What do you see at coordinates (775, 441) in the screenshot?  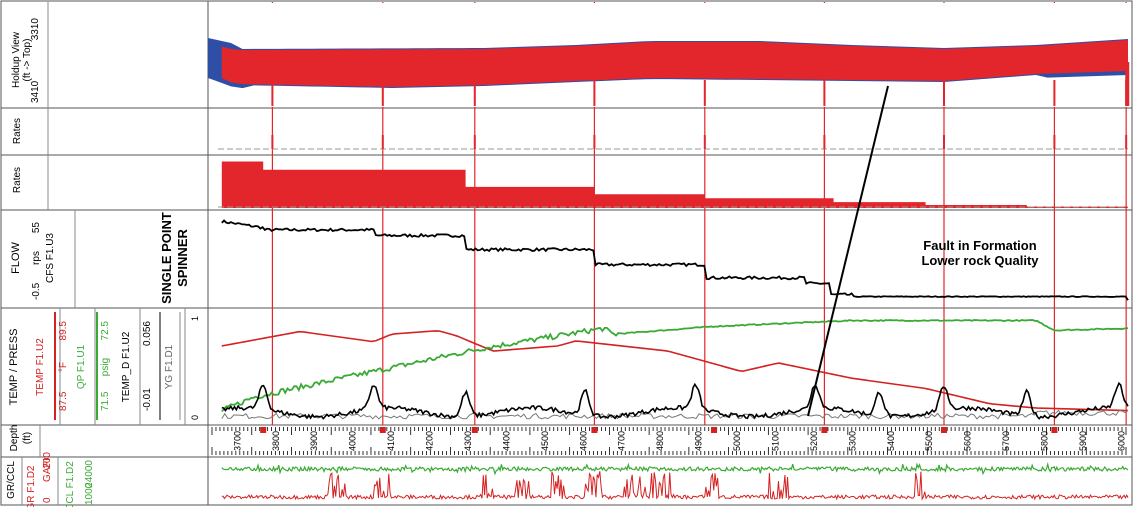 I see `depth-tick-label: 5100` at bounding box center [775, 441].